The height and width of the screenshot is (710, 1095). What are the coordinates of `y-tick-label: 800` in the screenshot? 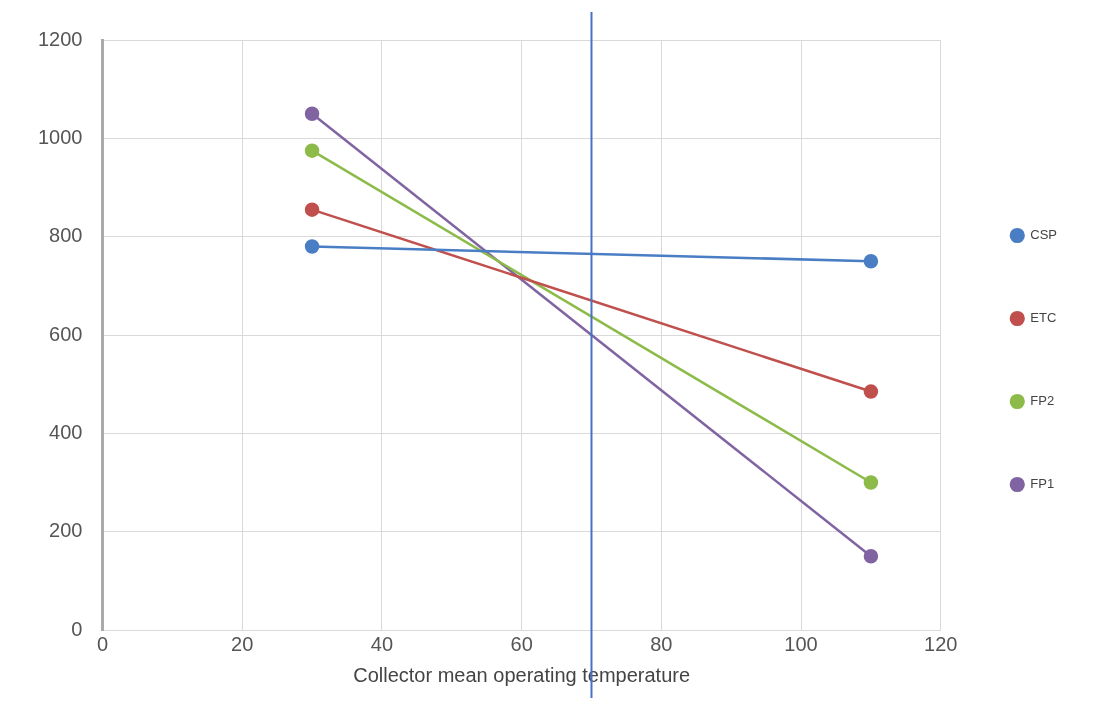 It's located at (66, 235).